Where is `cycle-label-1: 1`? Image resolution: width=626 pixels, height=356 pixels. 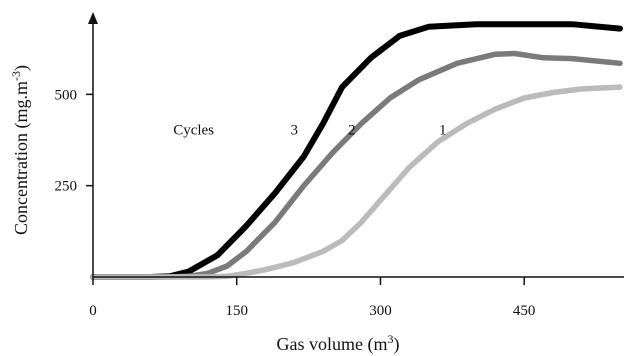 cycle-label-1: 1 is located at coordinates (443, 131).